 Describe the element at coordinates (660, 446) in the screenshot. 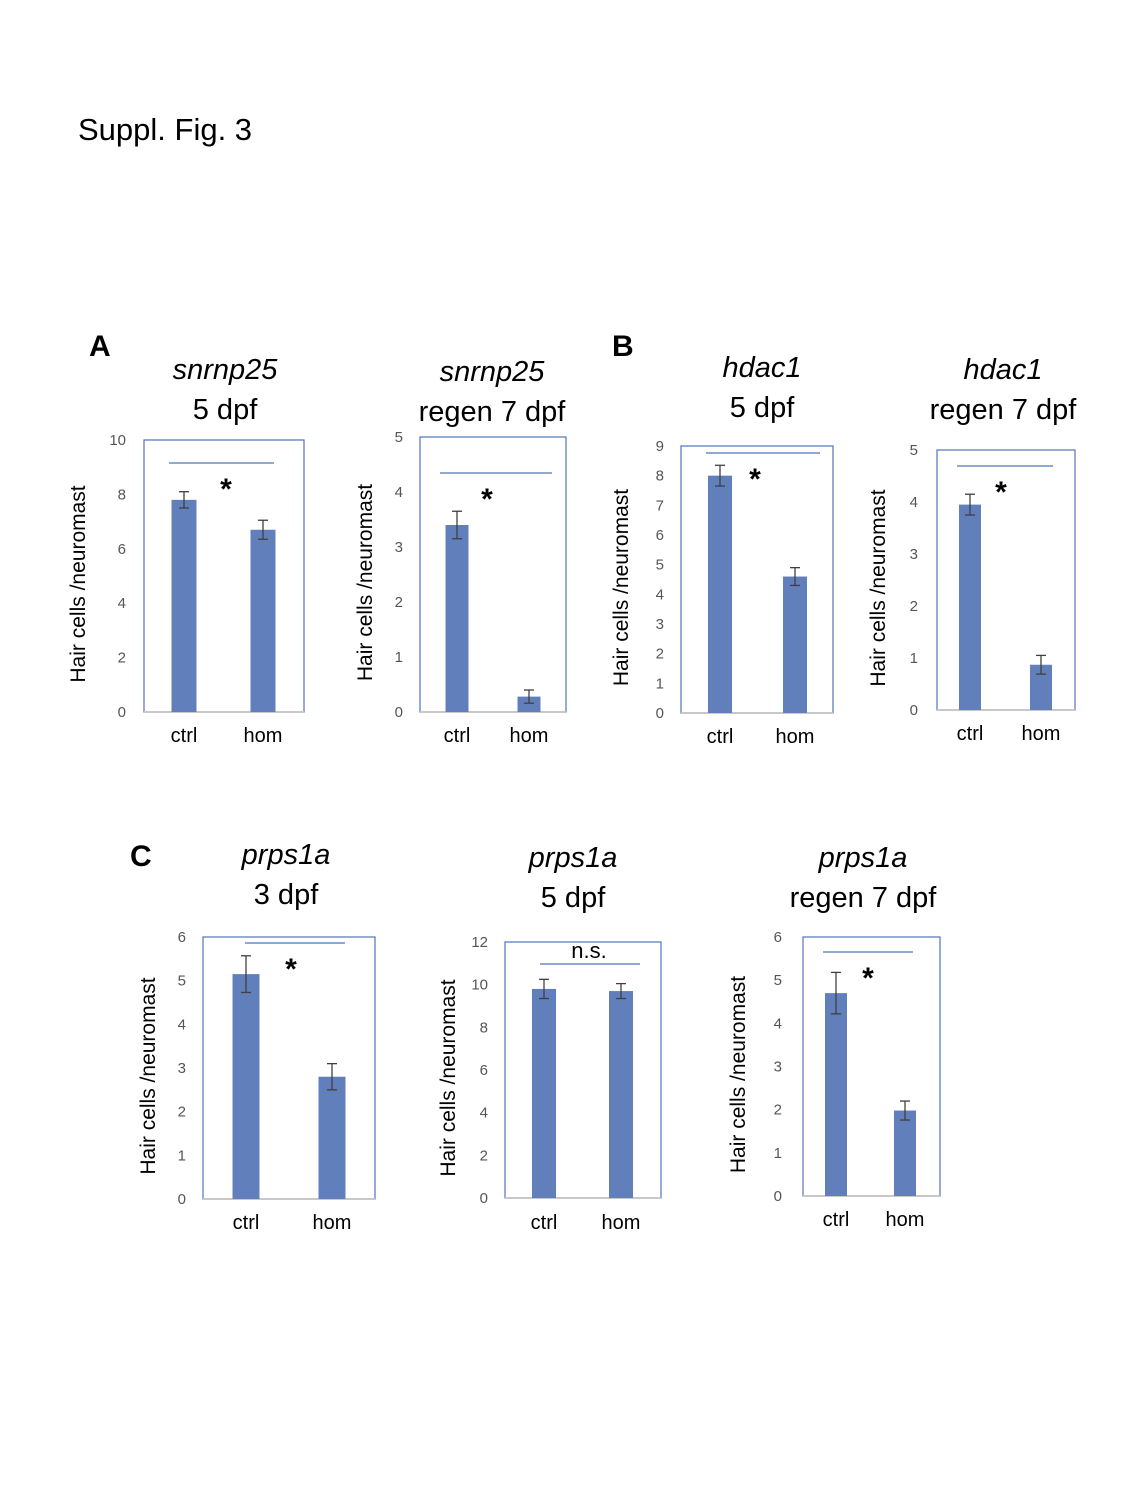

I see `y-tick-label: 9` at that location.